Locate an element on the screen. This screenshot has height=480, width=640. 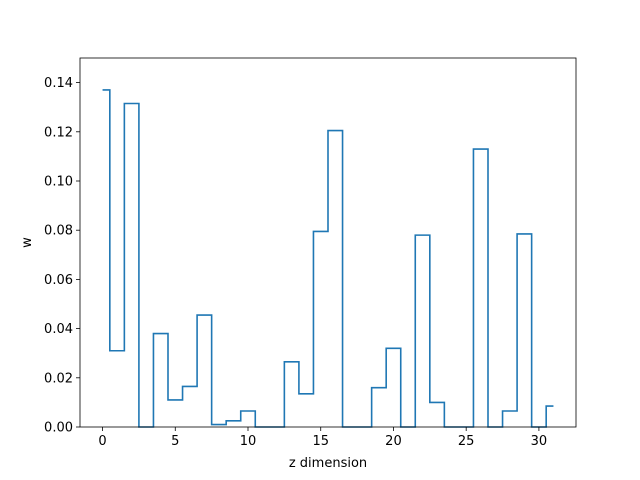
x-tick-label: 10 is located at coordinates (248, 441).